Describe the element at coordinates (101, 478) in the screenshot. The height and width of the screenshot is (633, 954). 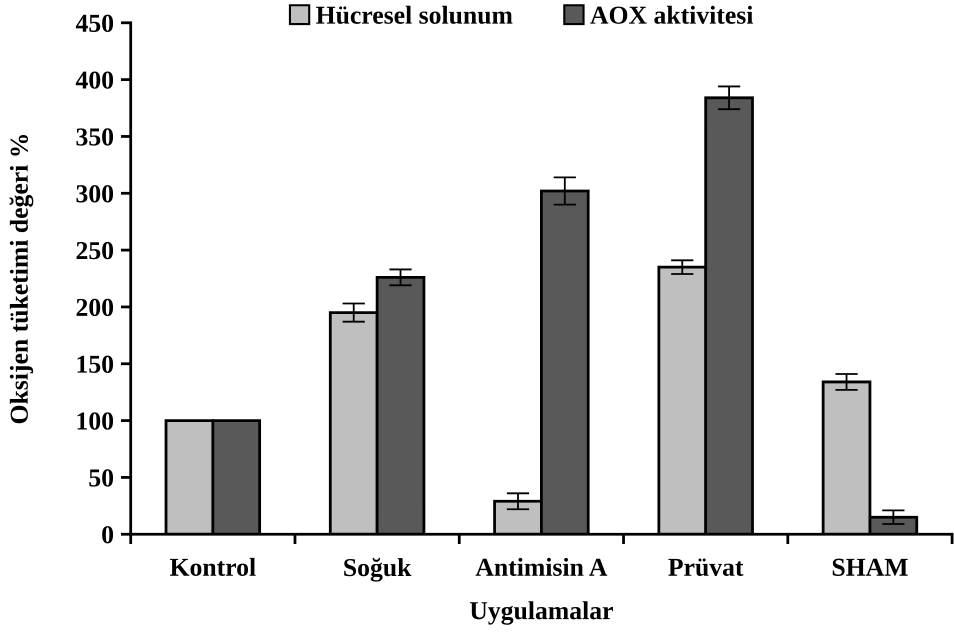
I see `y-tick-label: 50` at that location.